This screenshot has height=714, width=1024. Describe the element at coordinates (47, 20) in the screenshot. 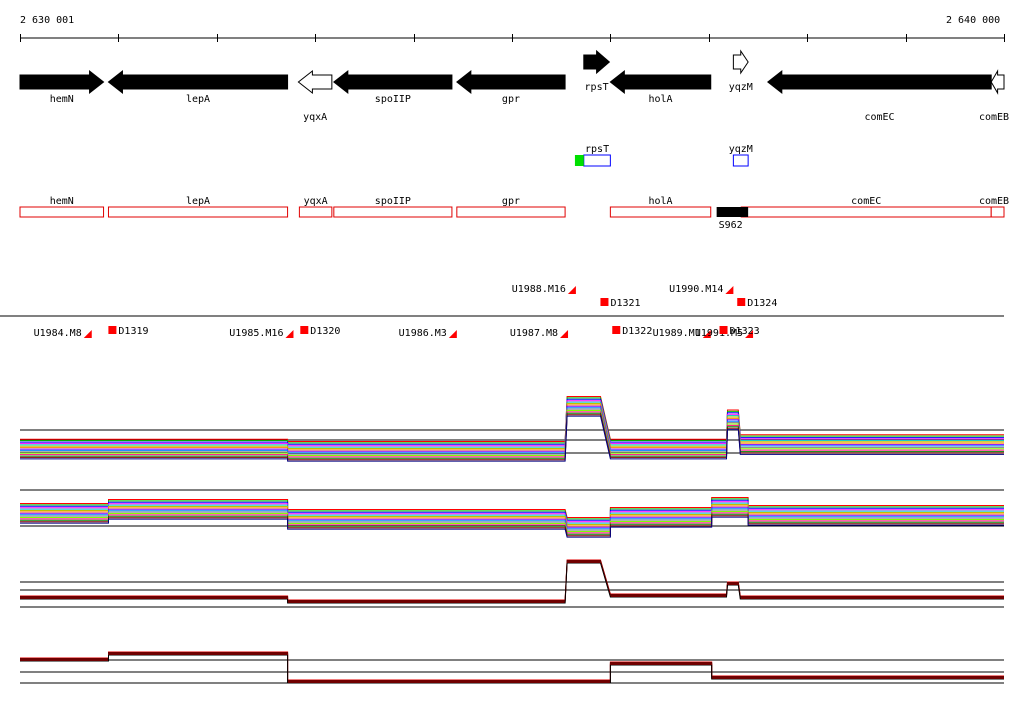

I see `axis-start-label: 2 630 001` at that location.